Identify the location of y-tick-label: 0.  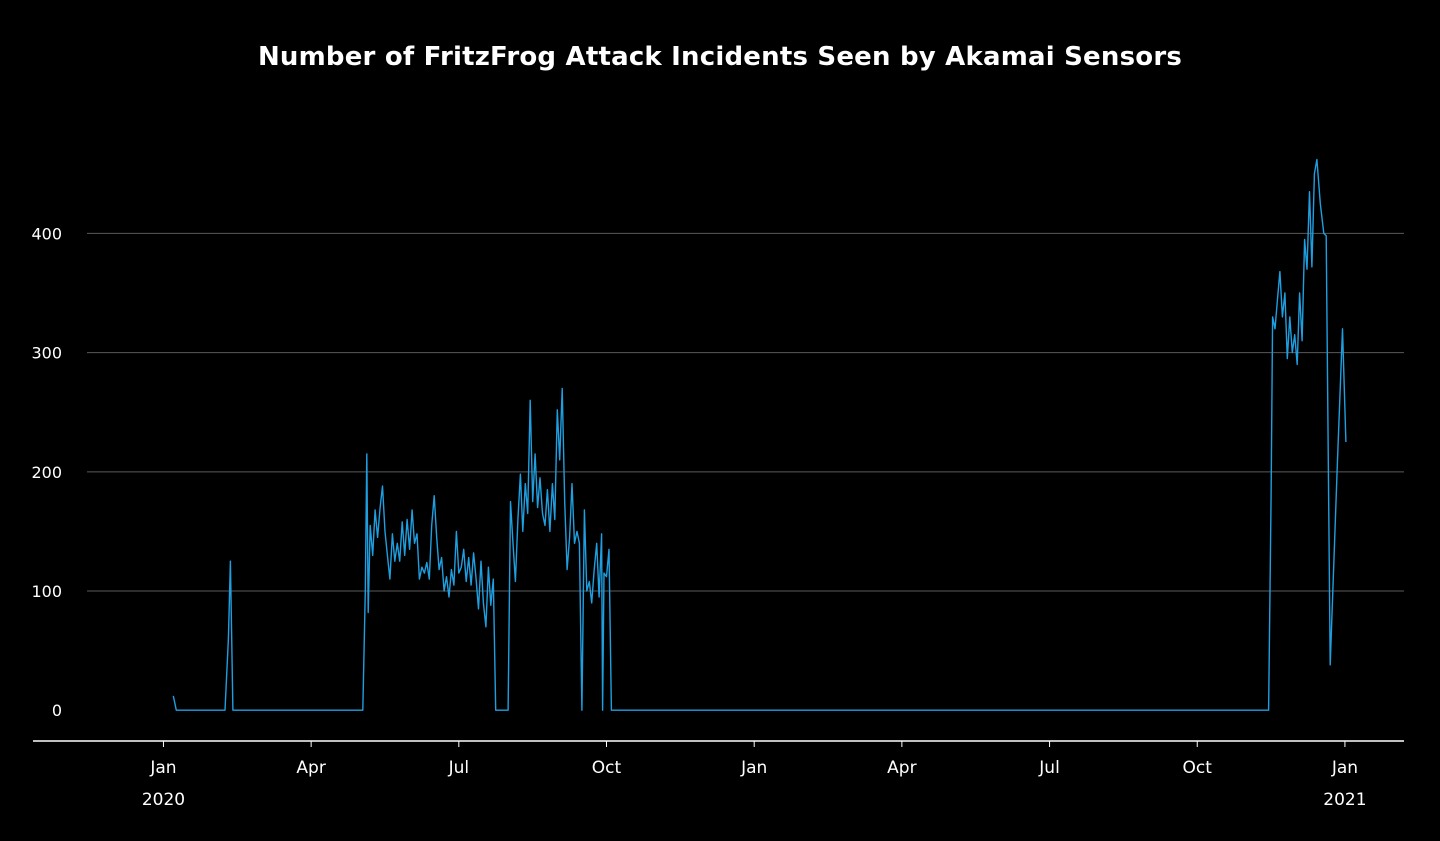
(57, 710).